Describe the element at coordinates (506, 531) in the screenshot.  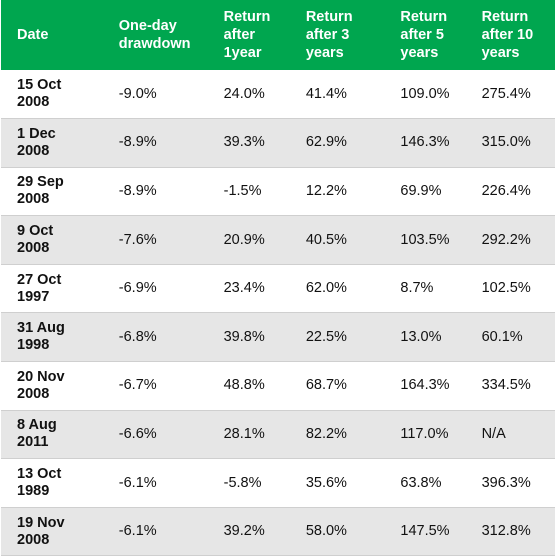
I see `return-10y-cell: 312.8%` at that location.